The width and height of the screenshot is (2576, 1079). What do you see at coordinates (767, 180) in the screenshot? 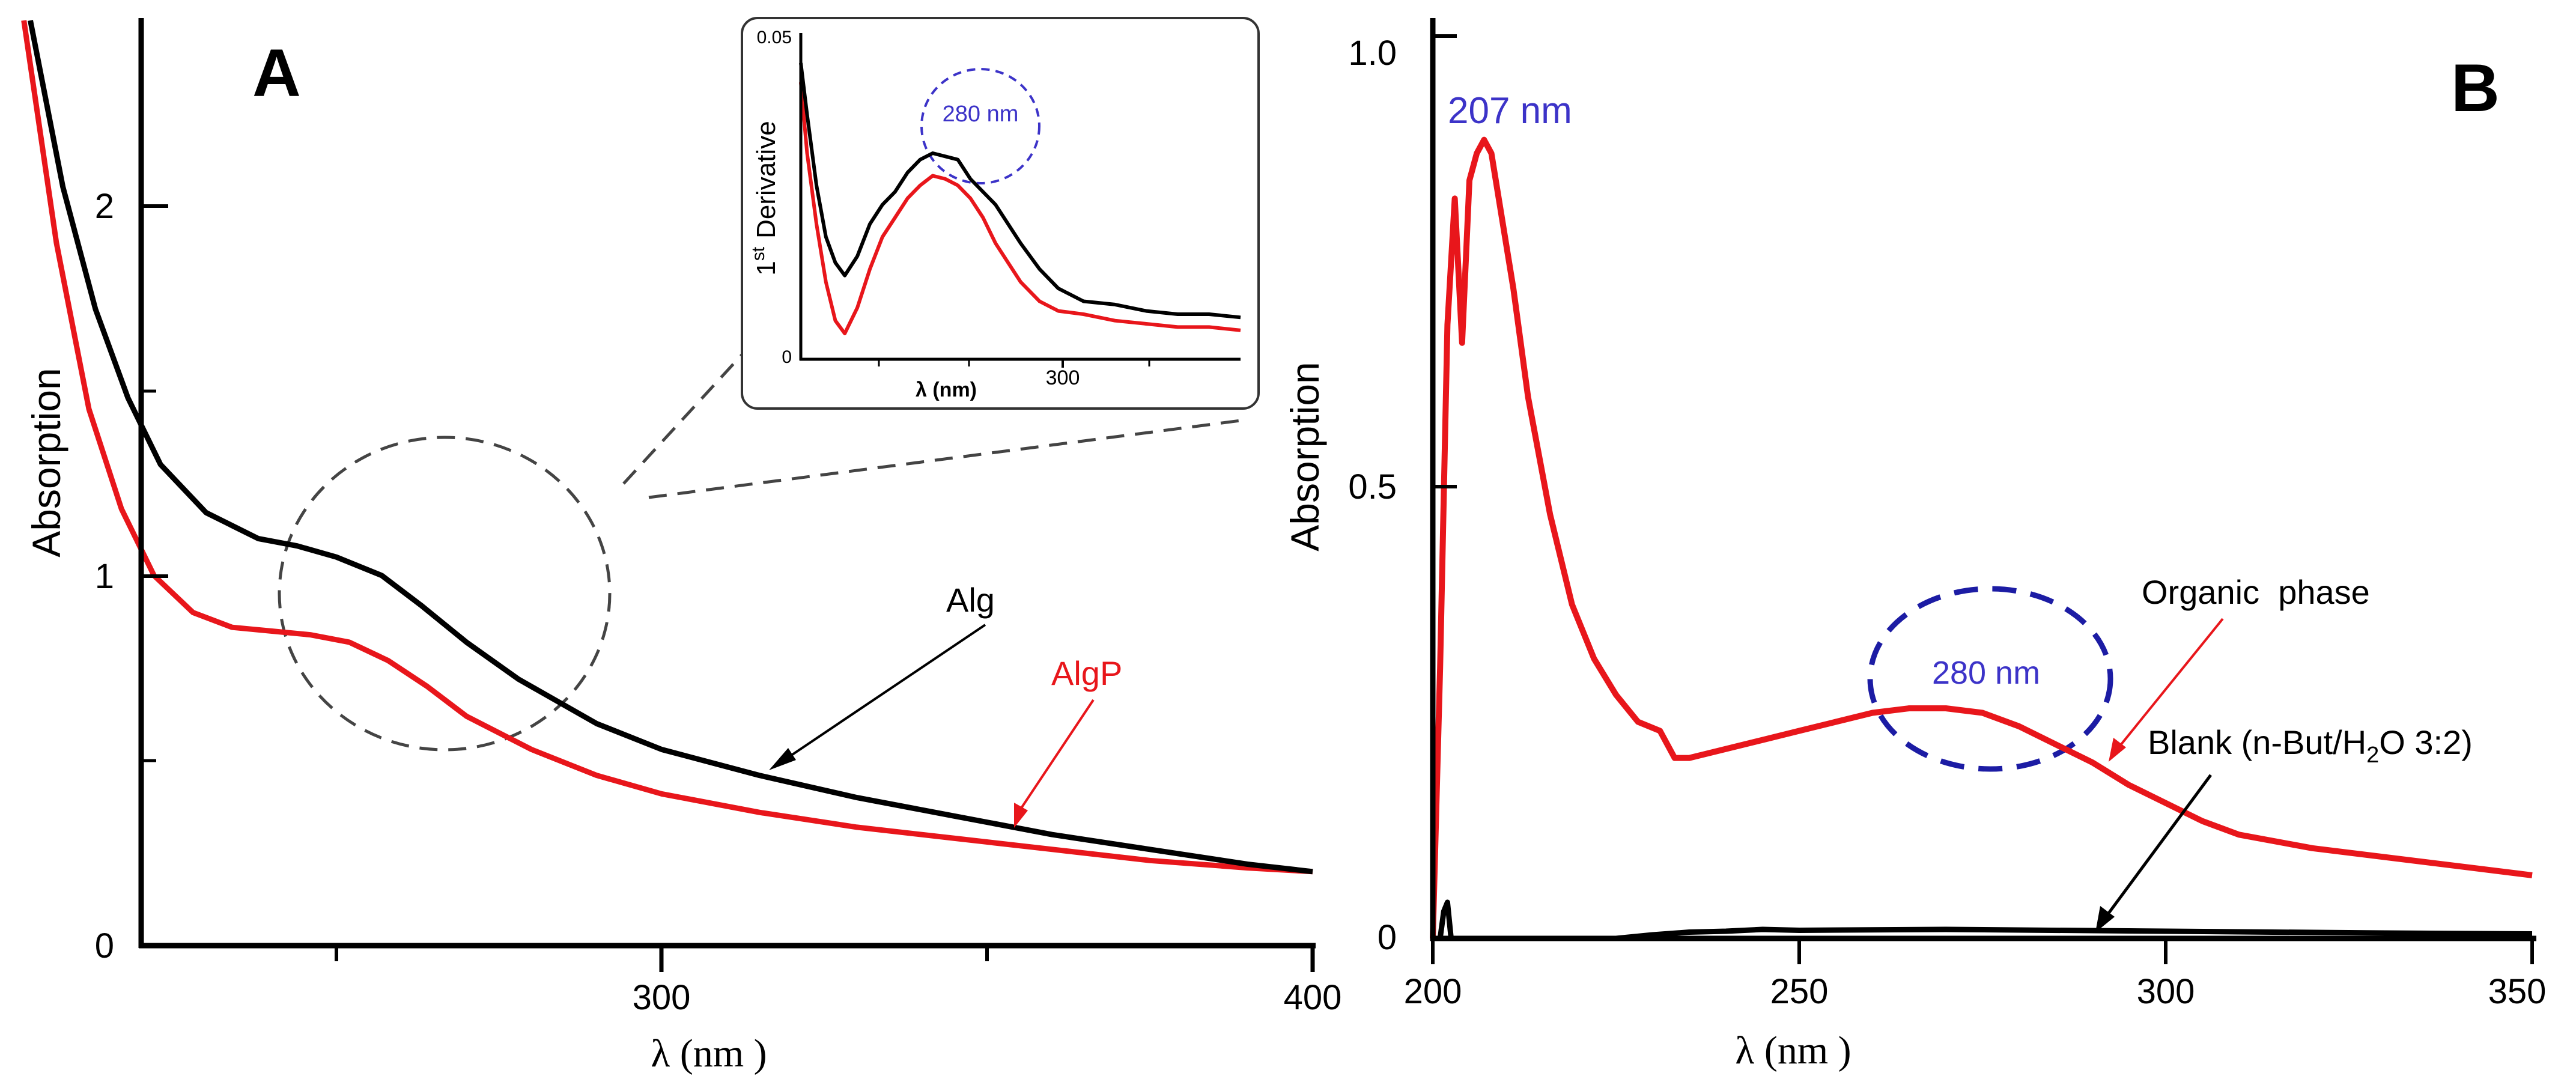
I see `inset-ylabel-main: Derivative` at bounding box center [767, 180].